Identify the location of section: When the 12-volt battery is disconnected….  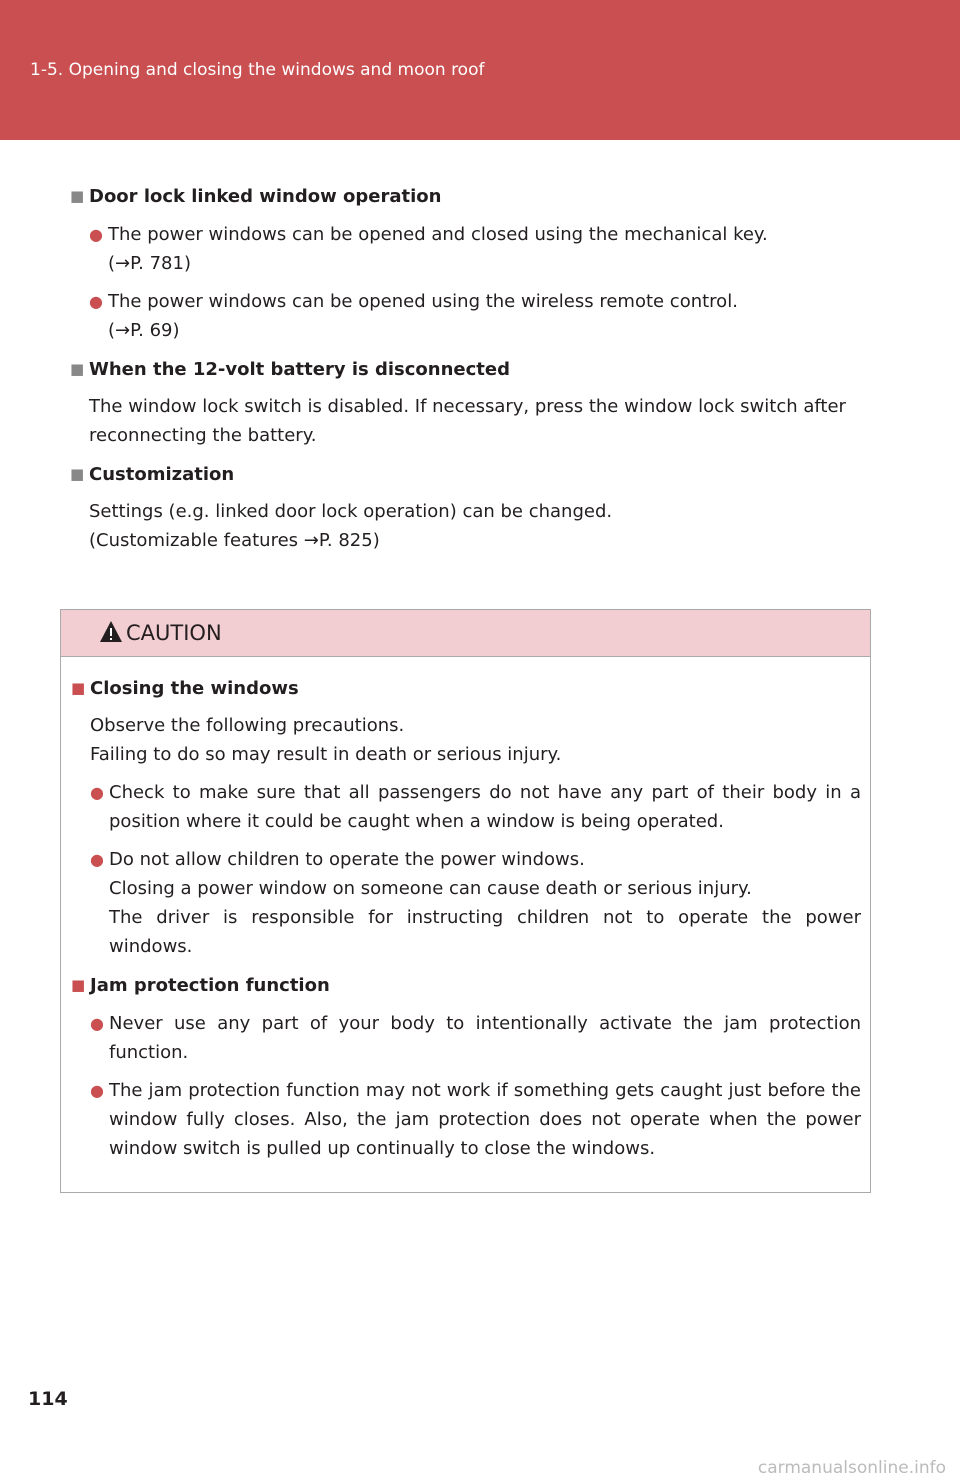
(470, 402).